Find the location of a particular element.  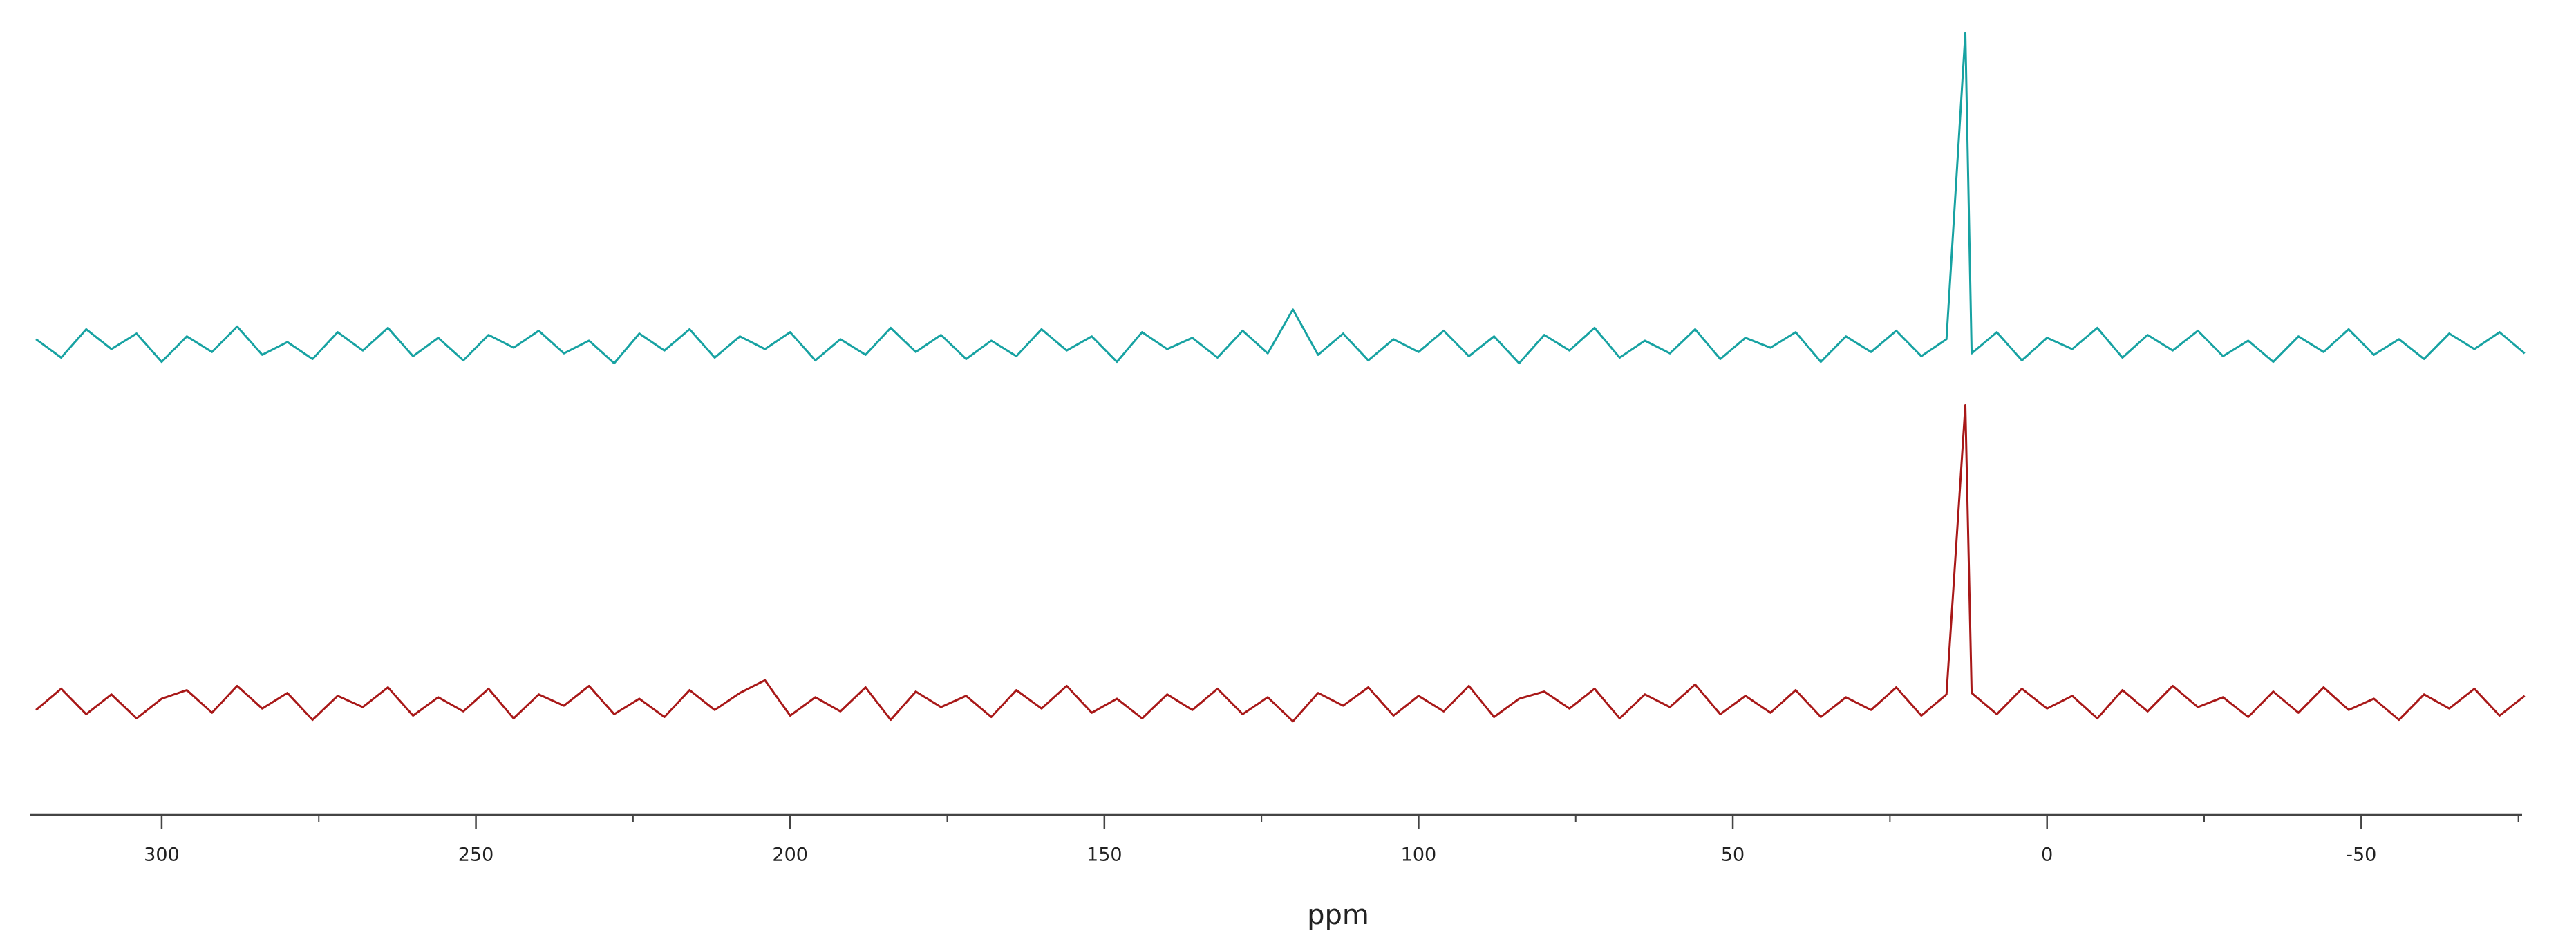

x-tick-label: 0 is located at coordinates (2047, 855).